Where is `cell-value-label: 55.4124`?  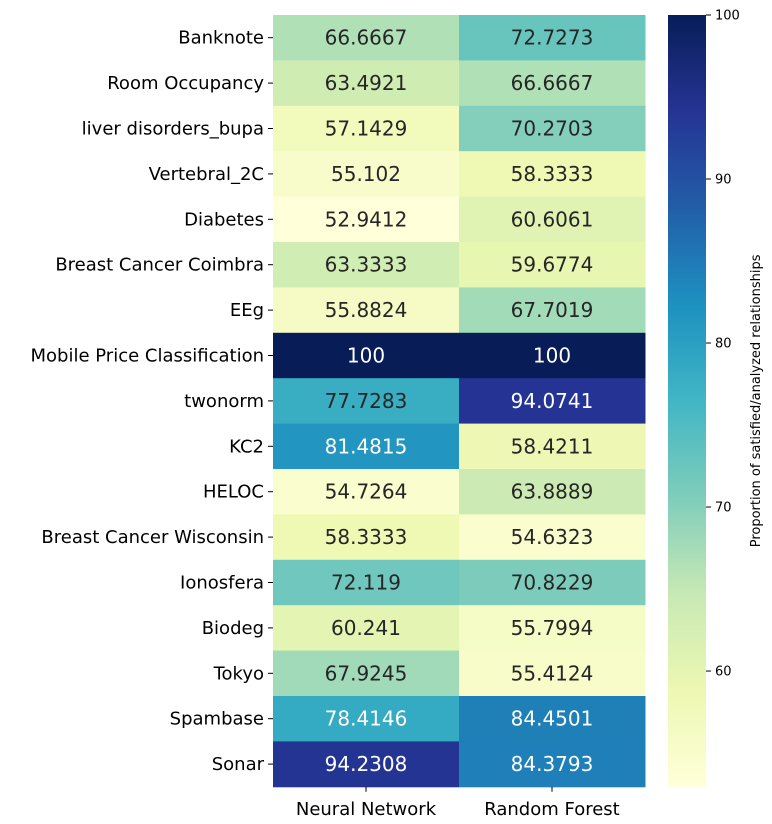
cell-value-label: 55.4124 is located at coordinates (552, 673).